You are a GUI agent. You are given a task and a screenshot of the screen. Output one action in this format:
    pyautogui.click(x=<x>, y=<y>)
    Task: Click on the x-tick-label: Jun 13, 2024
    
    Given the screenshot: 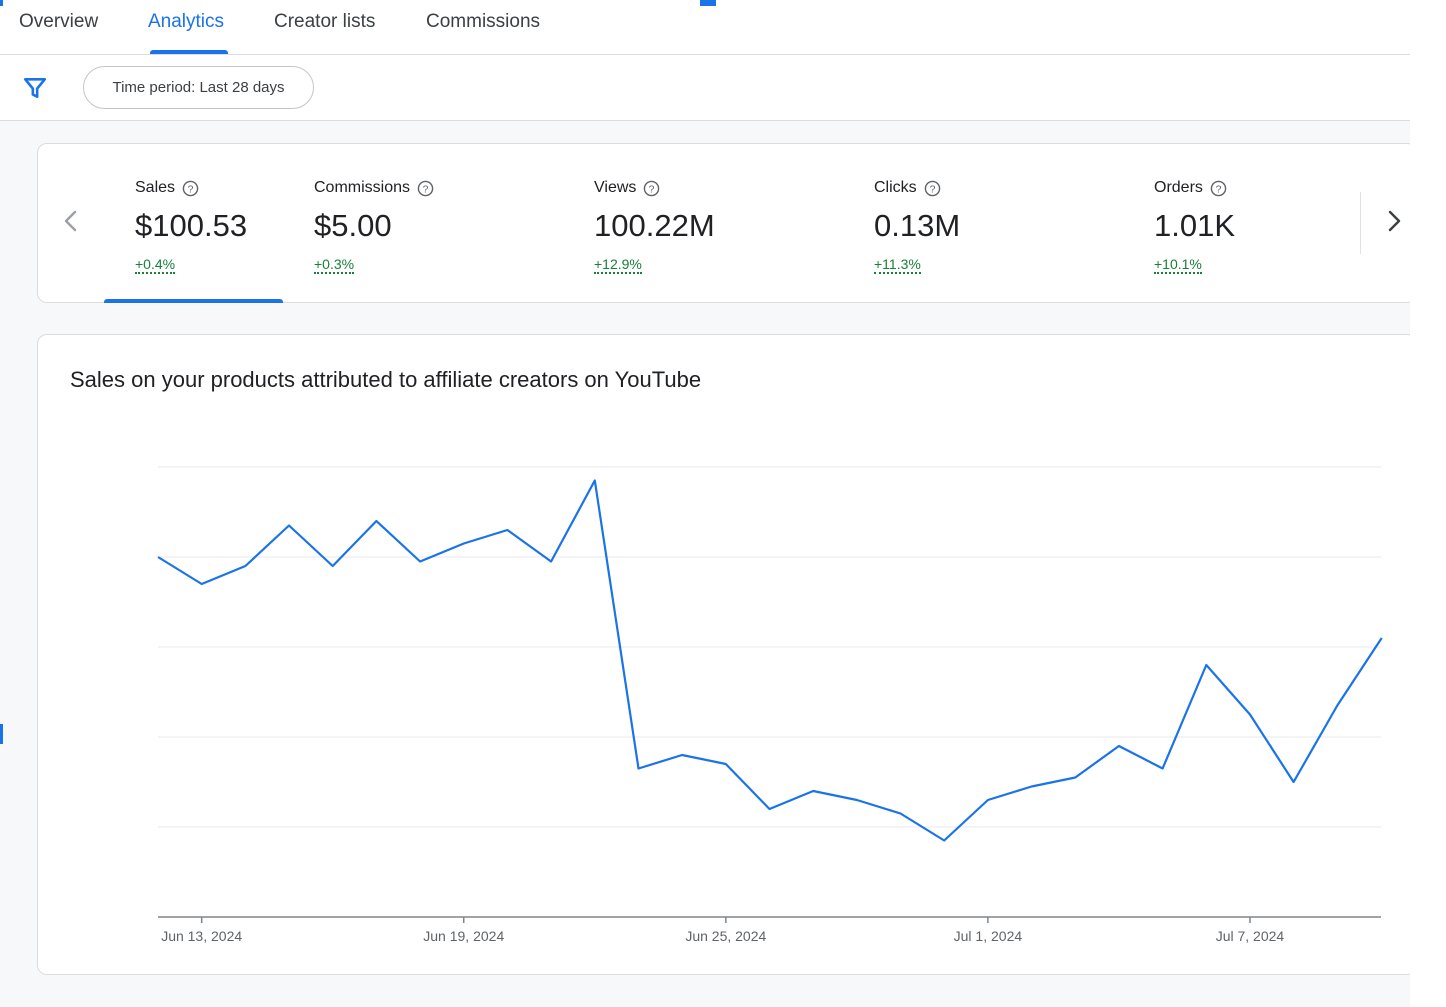 What is the action you would take?
    pyautogui.click(x=201, y=936)
    